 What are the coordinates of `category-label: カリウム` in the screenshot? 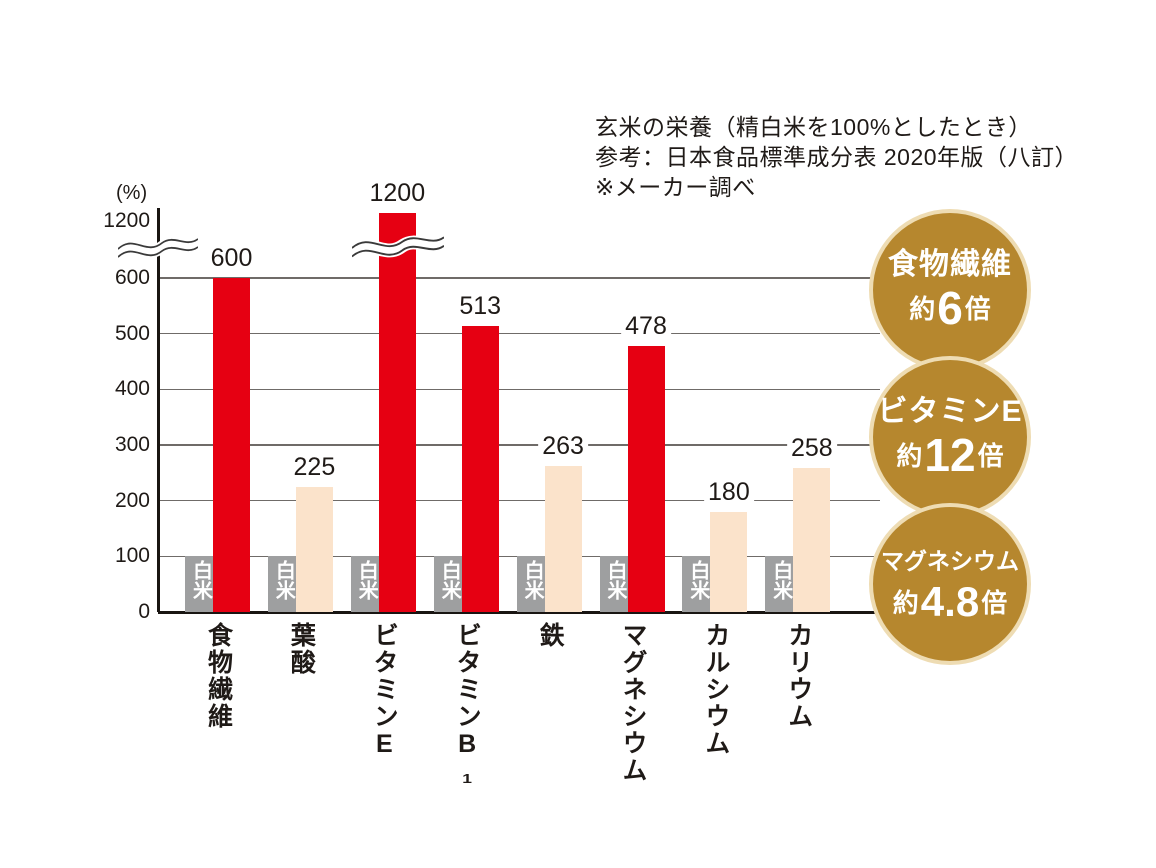 It's located at (798, 676).